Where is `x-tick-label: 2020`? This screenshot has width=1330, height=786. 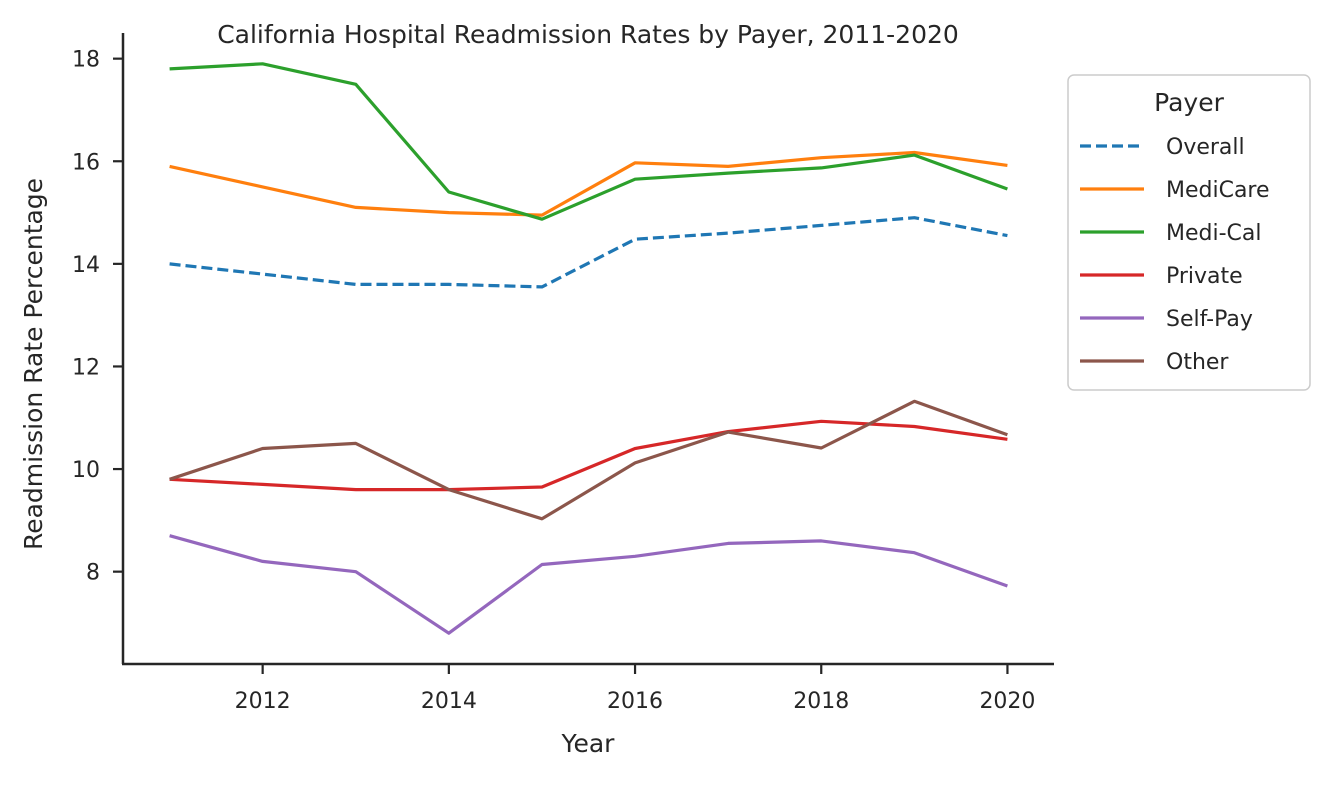
x-tick-label: 2020 is located at coordinates (1007, 701).